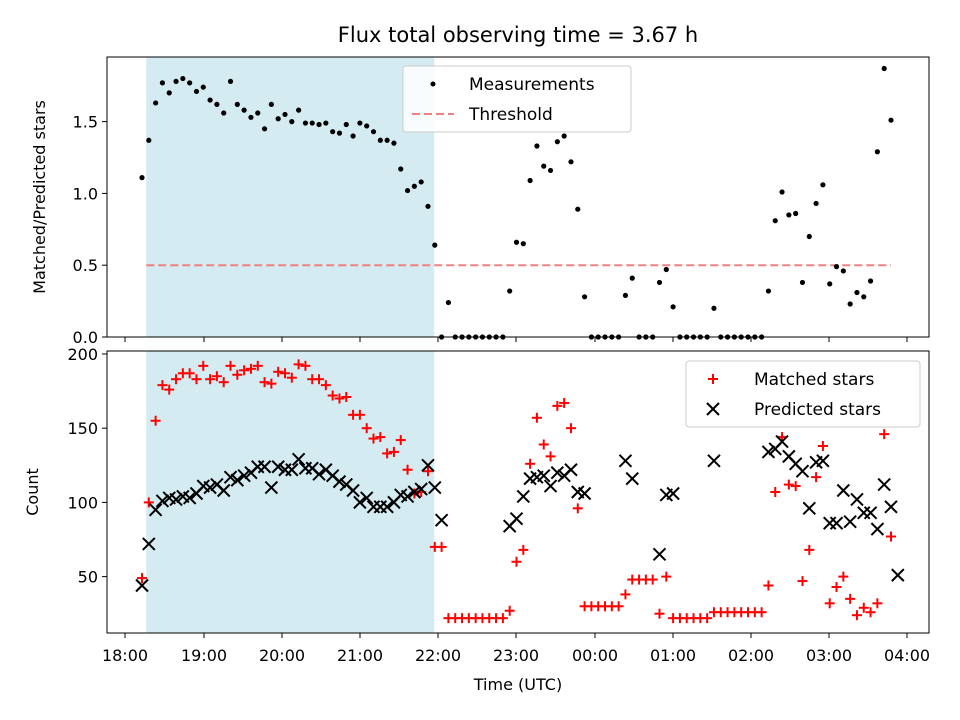  I want to click on top-y-tick-label: 0.5, so click(85, 265).